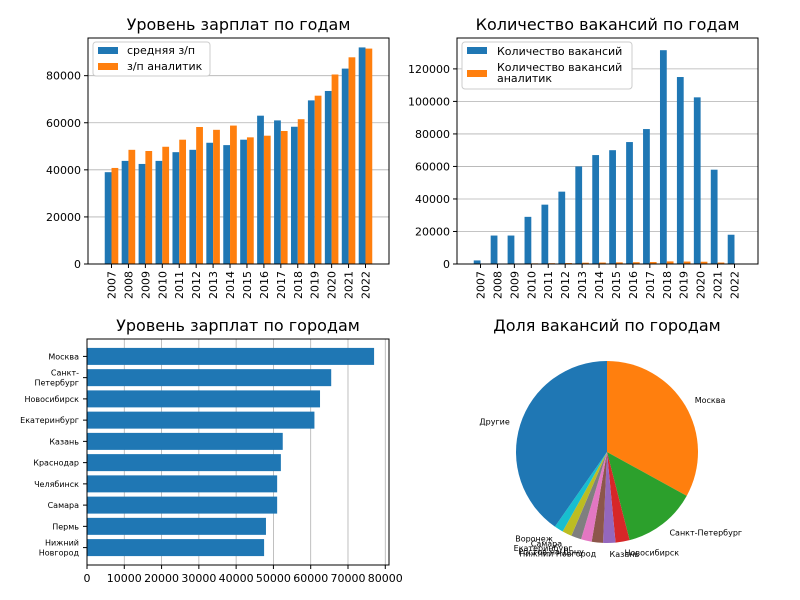 The height and width of the screenshot is (600, 800). Describe the element at coordinates (559, 67) in the screenshot. I see `legend-label: Количество вакансий` at that location.